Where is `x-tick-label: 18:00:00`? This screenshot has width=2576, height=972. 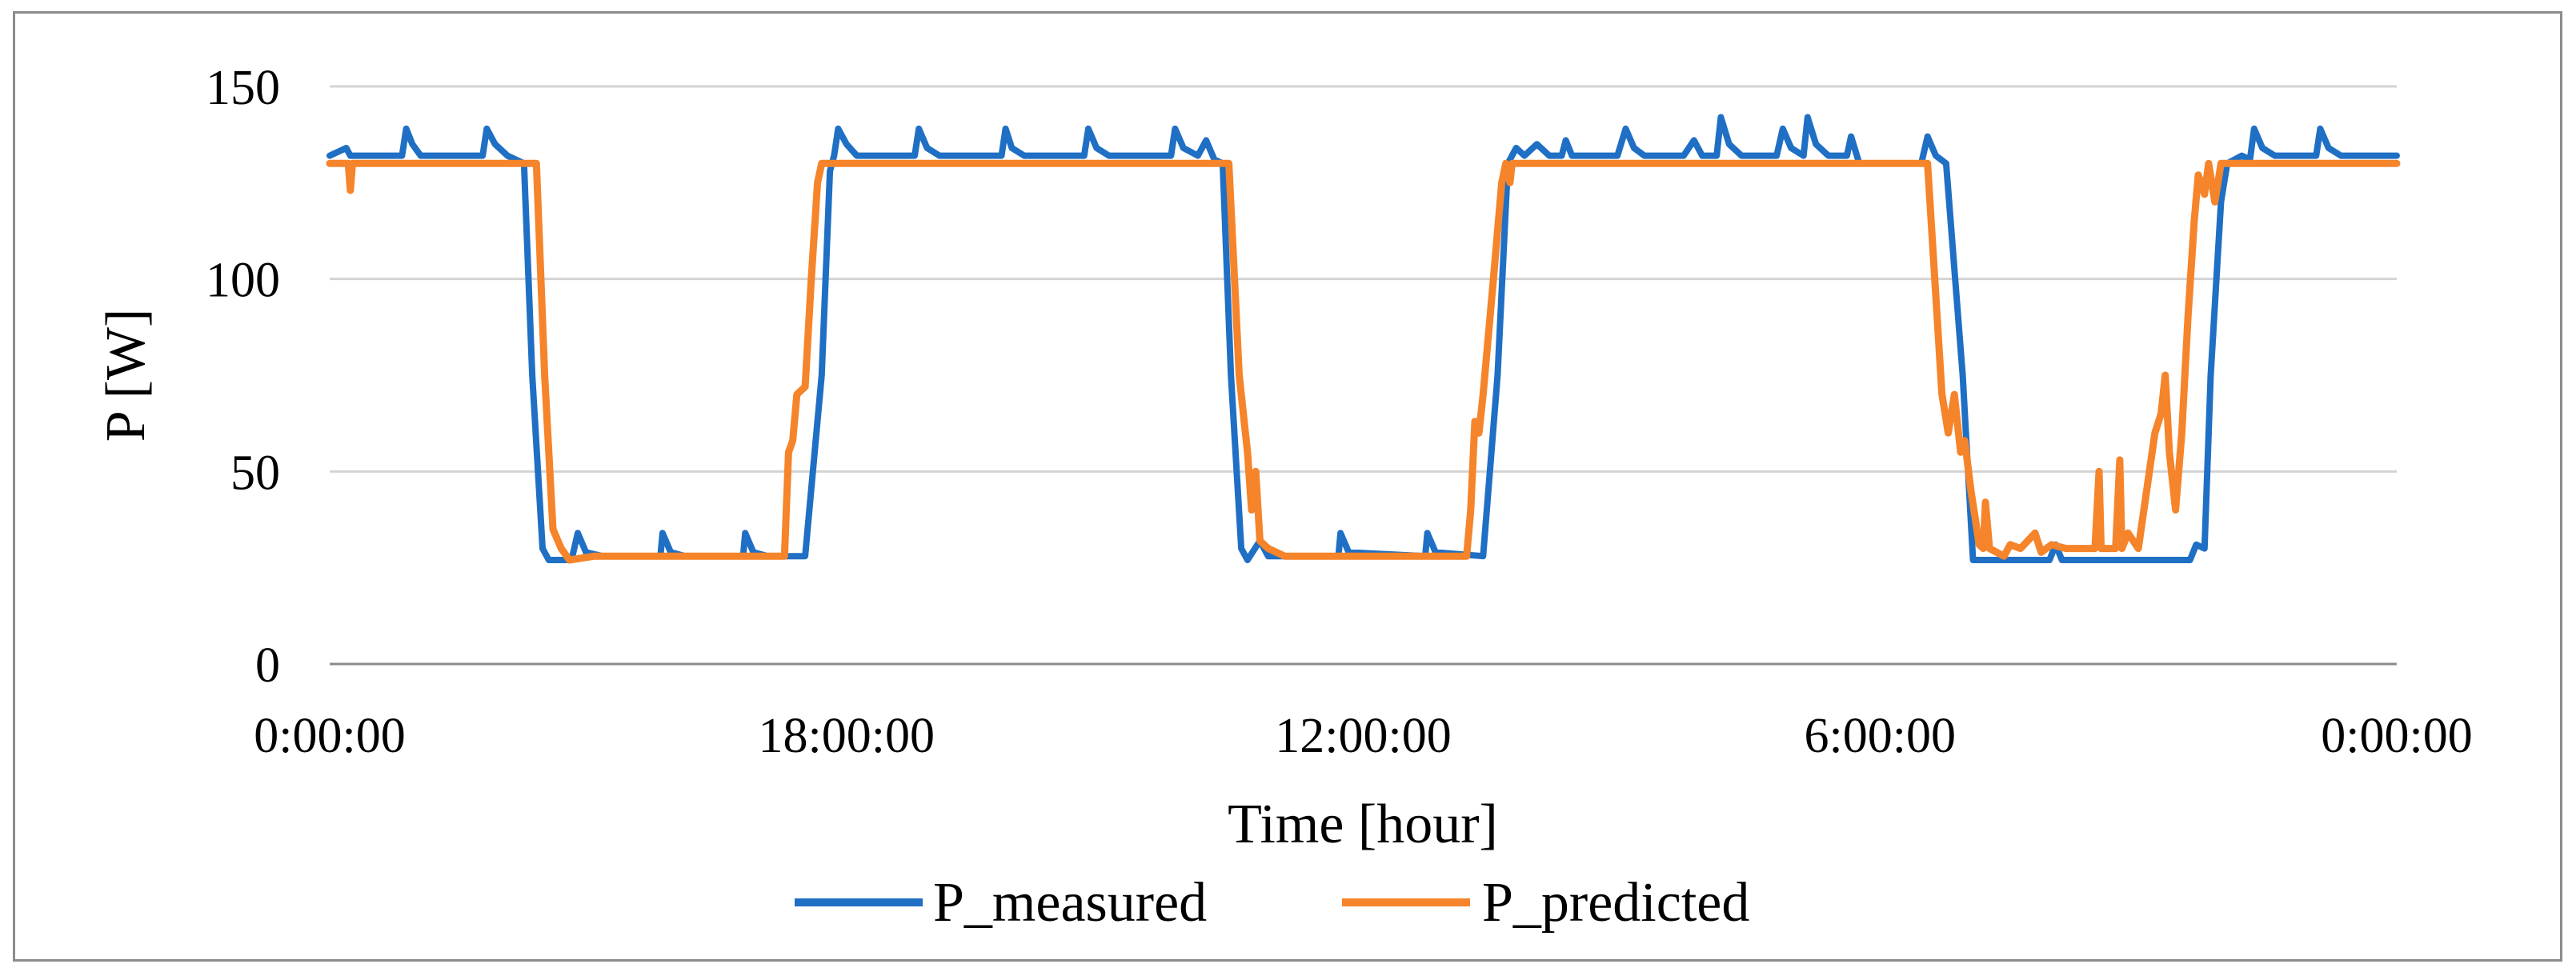 x-tick-label: 18:00:00 is located at coordinates (847, 736).